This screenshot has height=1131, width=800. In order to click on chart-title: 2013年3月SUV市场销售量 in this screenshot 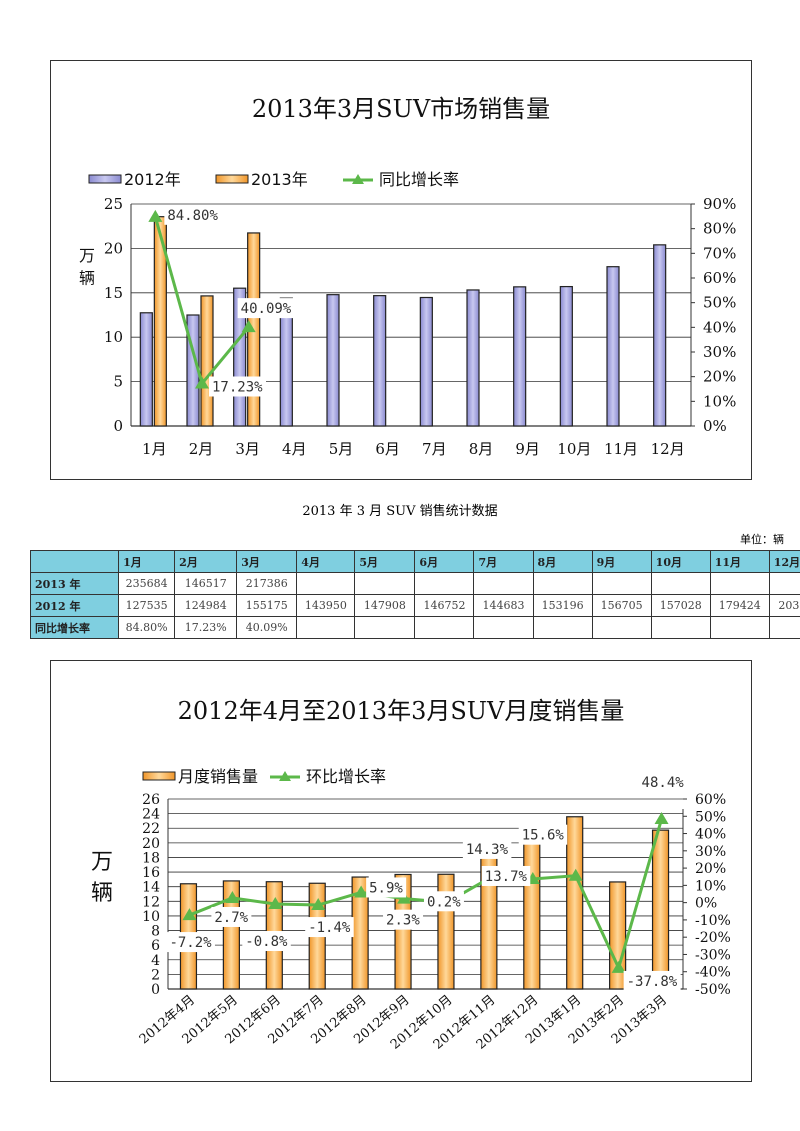, I will do `click(401, 109)`.